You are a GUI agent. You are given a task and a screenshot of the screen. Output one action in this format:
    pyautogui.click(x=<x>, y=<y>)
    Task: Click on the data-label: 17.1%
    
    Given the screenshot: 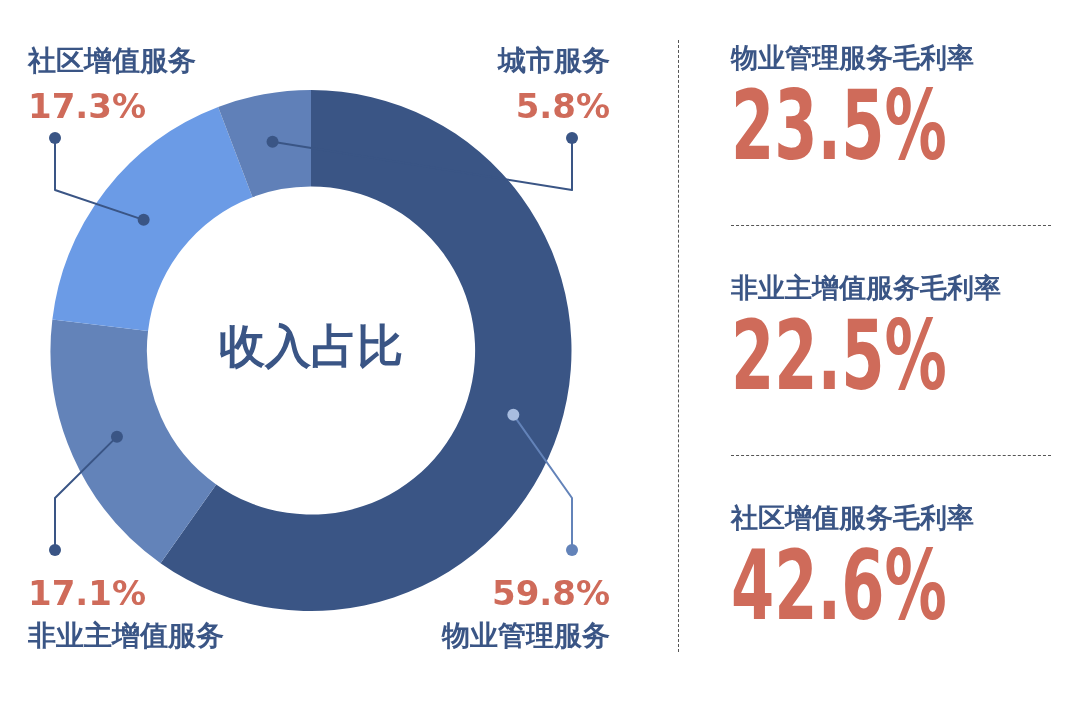 What is the action you would take?
    pyautogui.click(x=87, y=593)
    